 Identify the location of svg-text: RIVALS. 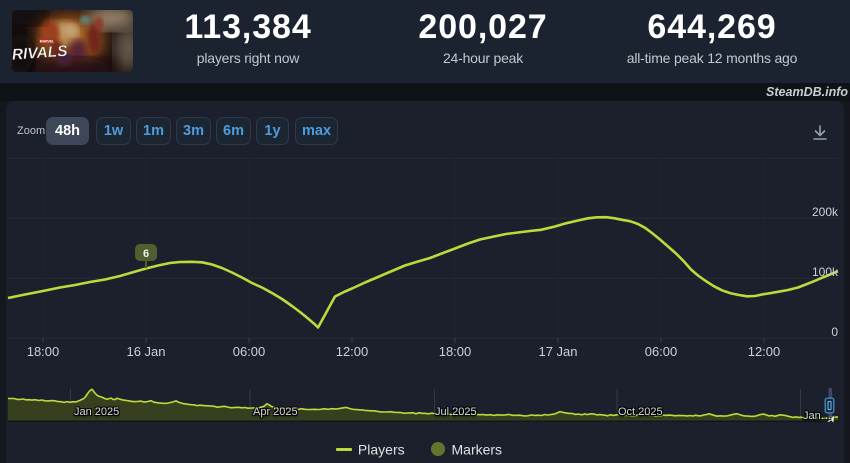
(40, 53).